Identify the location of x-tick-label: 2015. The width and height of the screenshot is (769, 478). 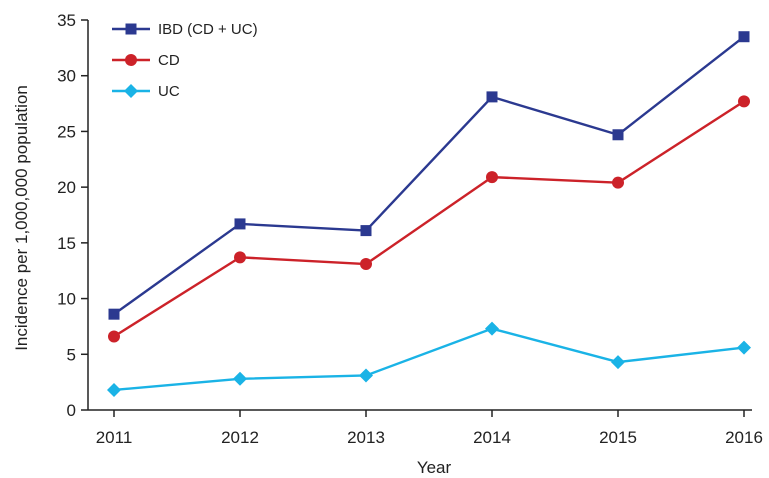
(618, 437).